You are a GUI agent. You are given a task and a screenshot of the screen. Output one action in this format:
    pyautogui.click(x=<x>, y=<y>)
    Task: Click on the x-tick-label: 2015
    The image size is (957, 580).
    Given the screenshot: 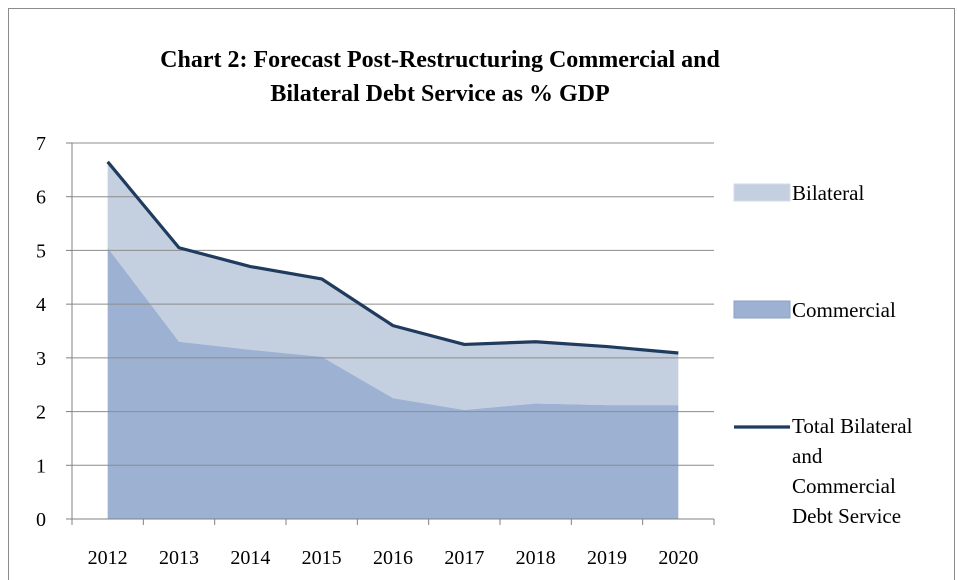 What is the action you would take?
    pyautogui.click(x=322, y=558)
    